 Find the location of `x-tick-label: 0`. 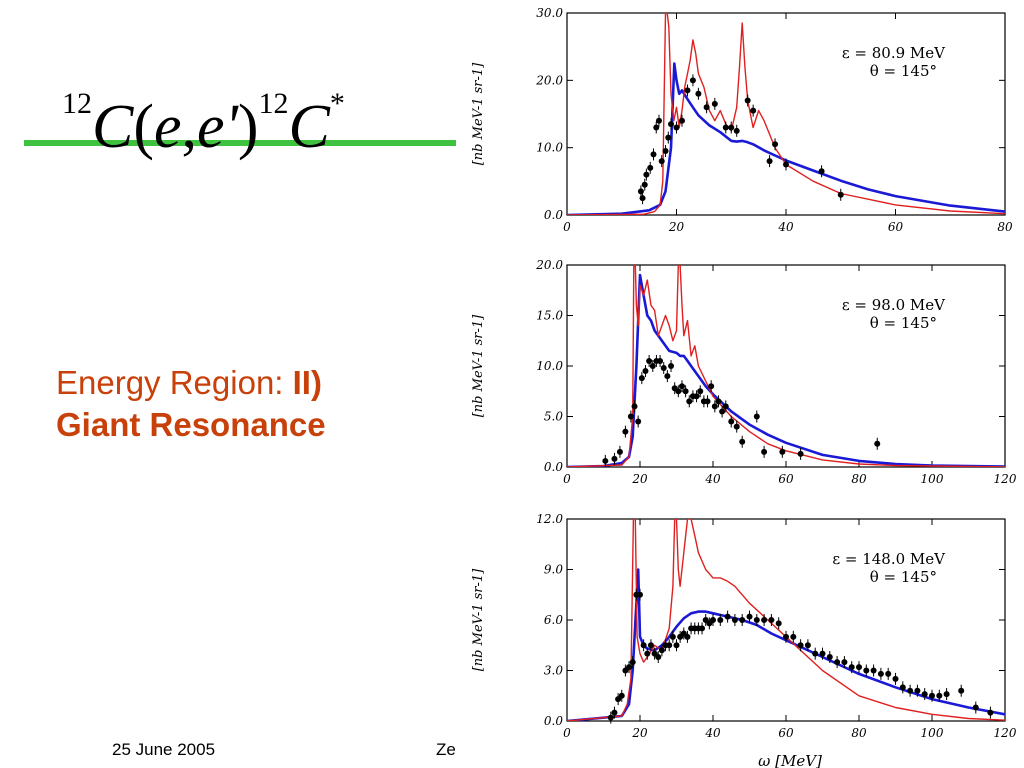

x-tick-label: 0 is located at coordinates (567, 479).